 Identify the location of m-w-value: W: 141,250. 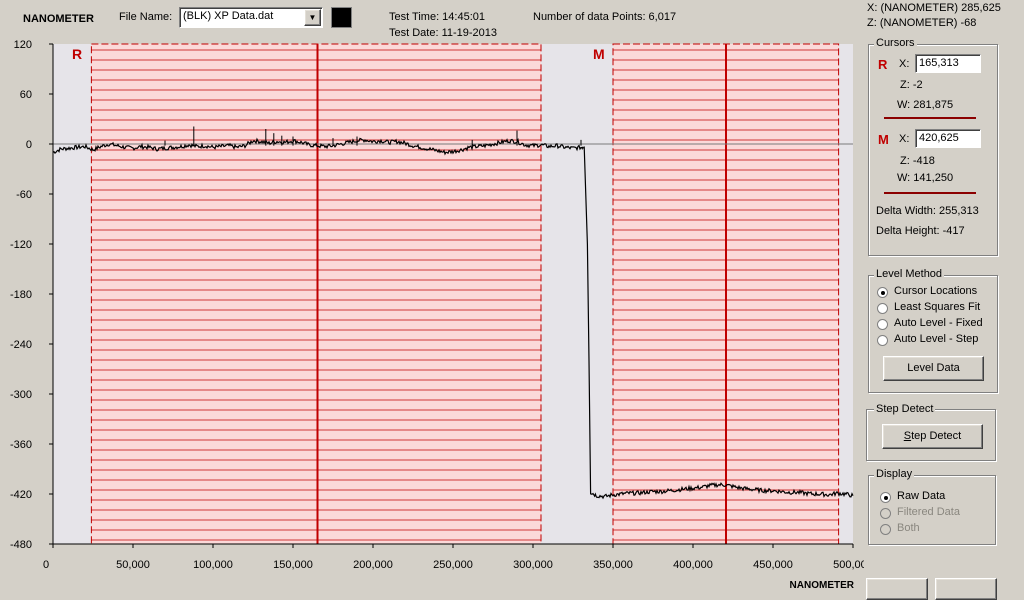
(925, 178).